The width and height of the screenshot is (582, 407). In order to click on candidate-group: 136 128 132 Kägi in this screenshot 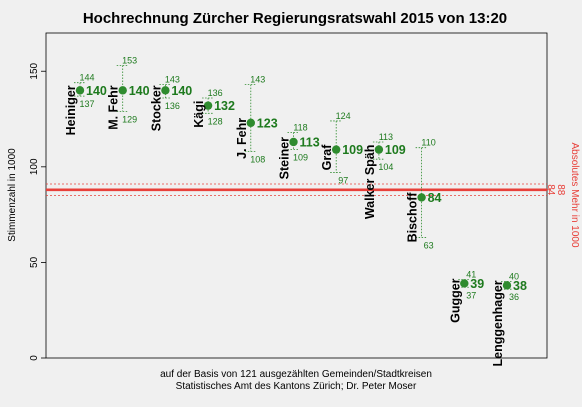, I will do `click(213, 108)`.